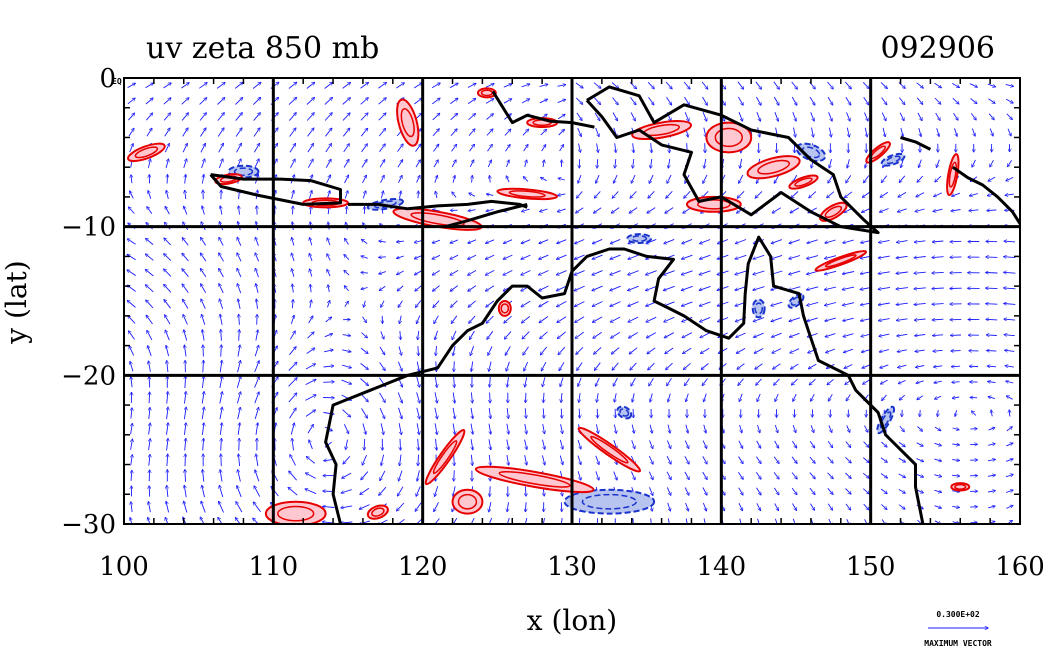  Describe the element at coordinates (639, 239) in the screenshot. I see `negative-vorticity-region` at that location.